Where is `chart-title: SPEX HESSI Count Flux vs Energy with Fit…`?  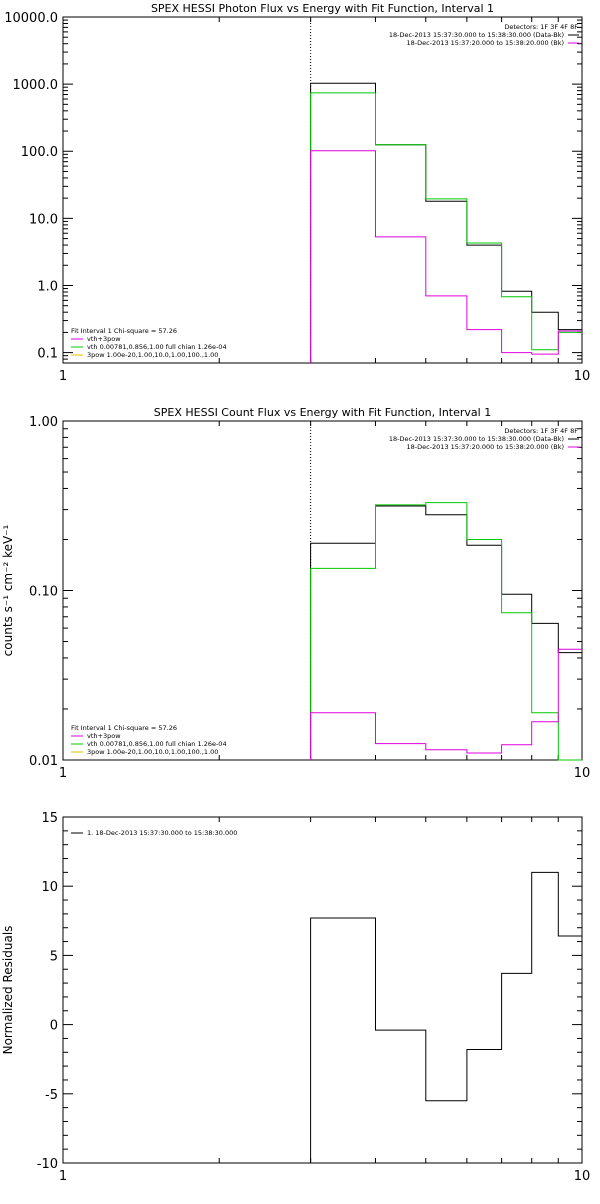
chart-title: SPEX HESSI Count Flux vs Energy with Fit… is located at coordinates (322, 412).